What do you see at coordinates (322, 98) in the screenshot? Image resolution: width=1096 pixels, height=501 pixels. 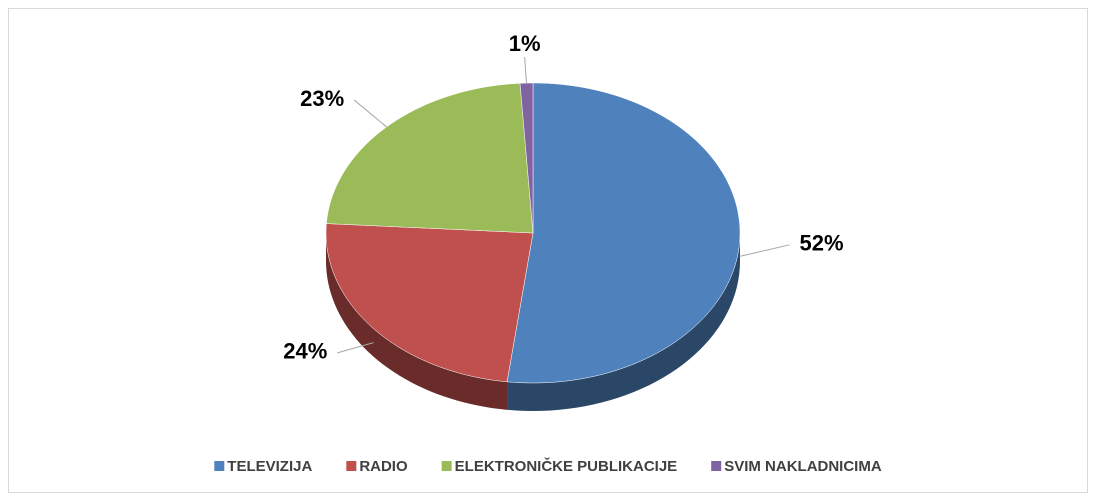 I see `data-label: 23%` at bounding box center [322, 98].